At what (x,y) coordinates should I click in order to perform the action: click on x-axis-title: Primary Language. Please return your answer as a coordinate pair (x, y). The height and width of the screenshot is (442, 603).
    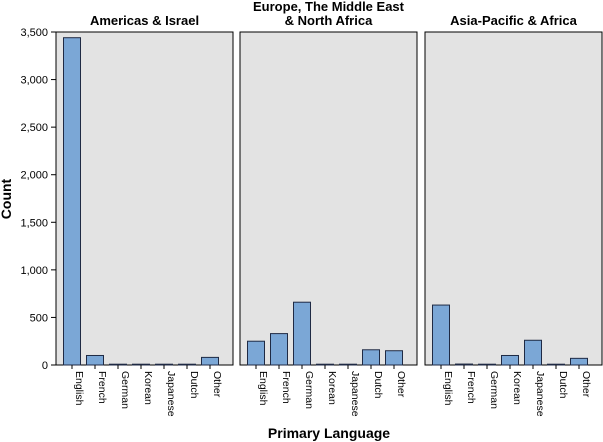
    Looking at the image, I should click on (329, 433).